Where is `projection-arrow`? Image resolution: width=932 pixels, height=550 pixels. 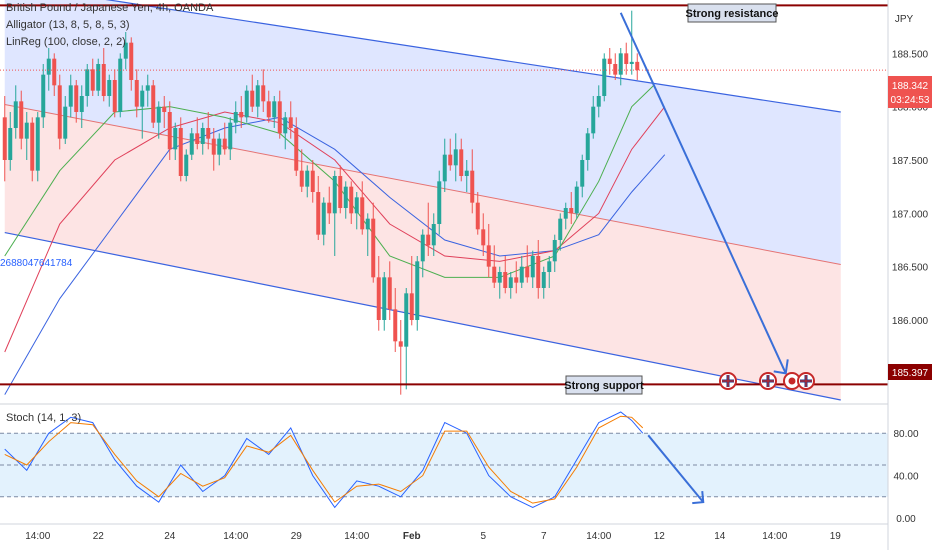
projection-arrow is located at coordinates (703, 193).